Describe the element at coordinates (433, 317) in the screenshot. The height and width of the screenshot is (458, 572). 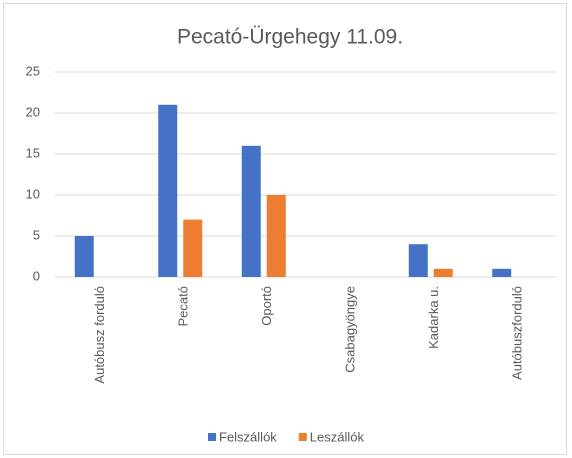
I see `x-tick-label: Kadarka u.` at that location.